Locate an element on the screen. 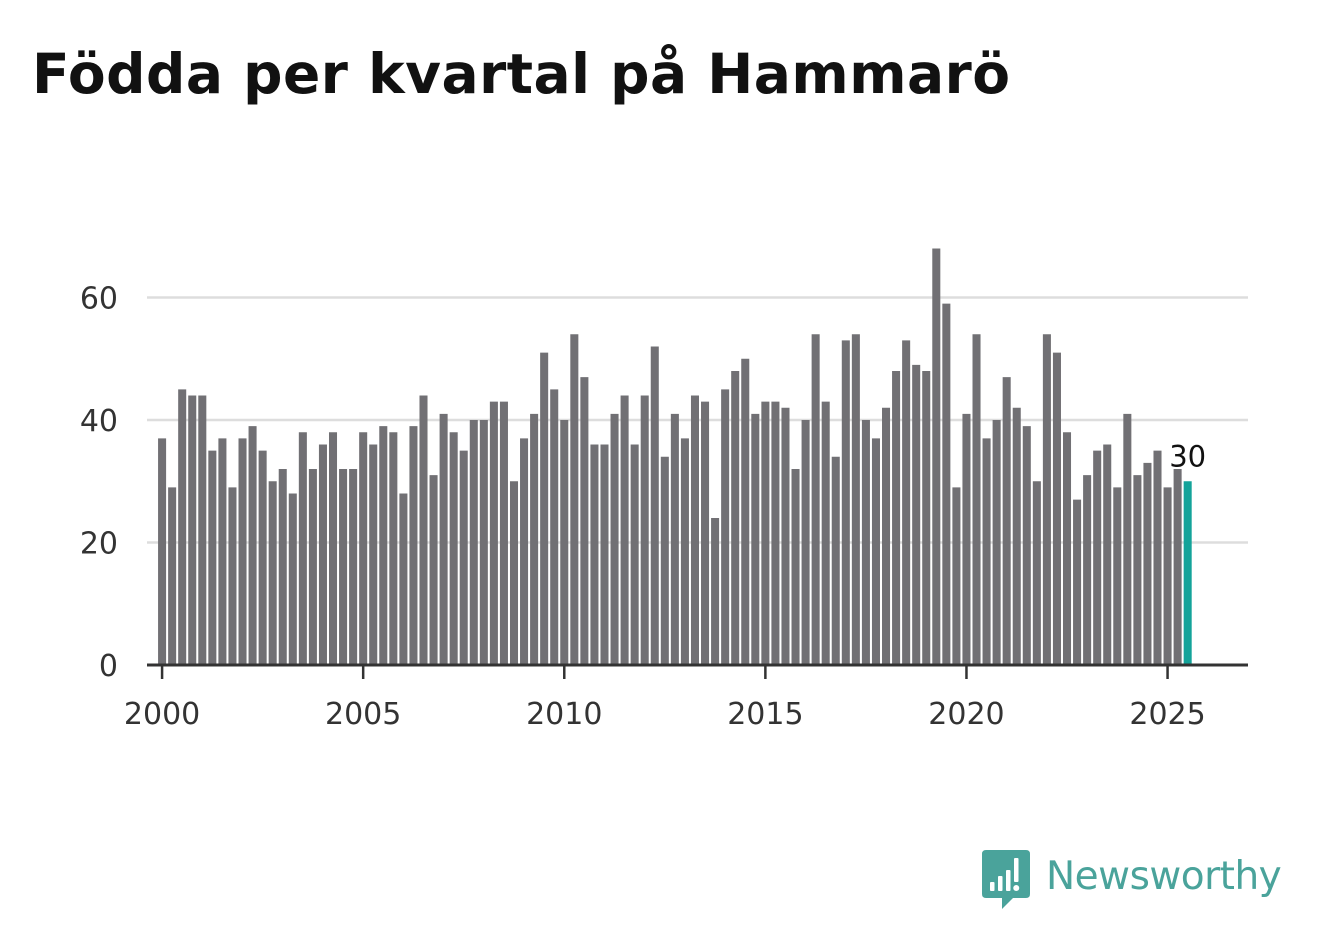 Image resolution: width=1322 pixels, height=939 pixels. newsworthy-logo-icon is located at coordinates (1006, 879).